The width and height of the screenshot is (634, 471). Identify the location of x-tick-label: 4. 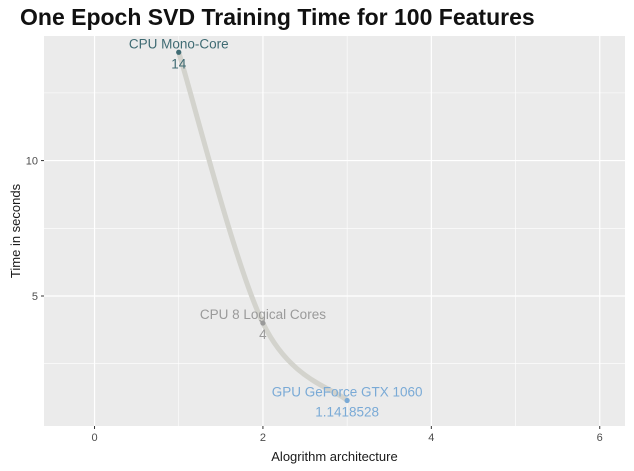
(431, 438).